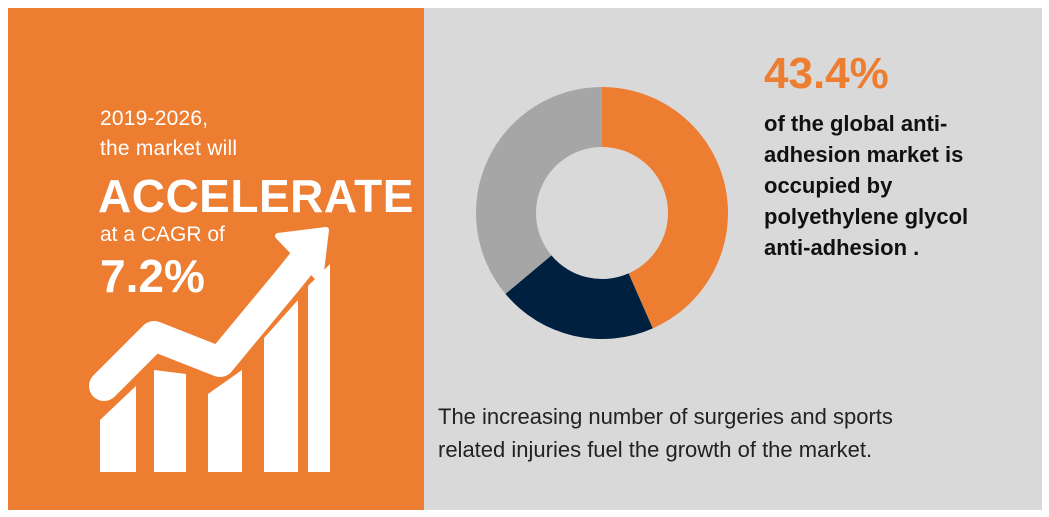 This screenshot has width=1049, height=517. What do you see at coordinates (152, 276) in the screenshot?
I see `cagr-value: 7.2%` at bounding box center [152, 276].